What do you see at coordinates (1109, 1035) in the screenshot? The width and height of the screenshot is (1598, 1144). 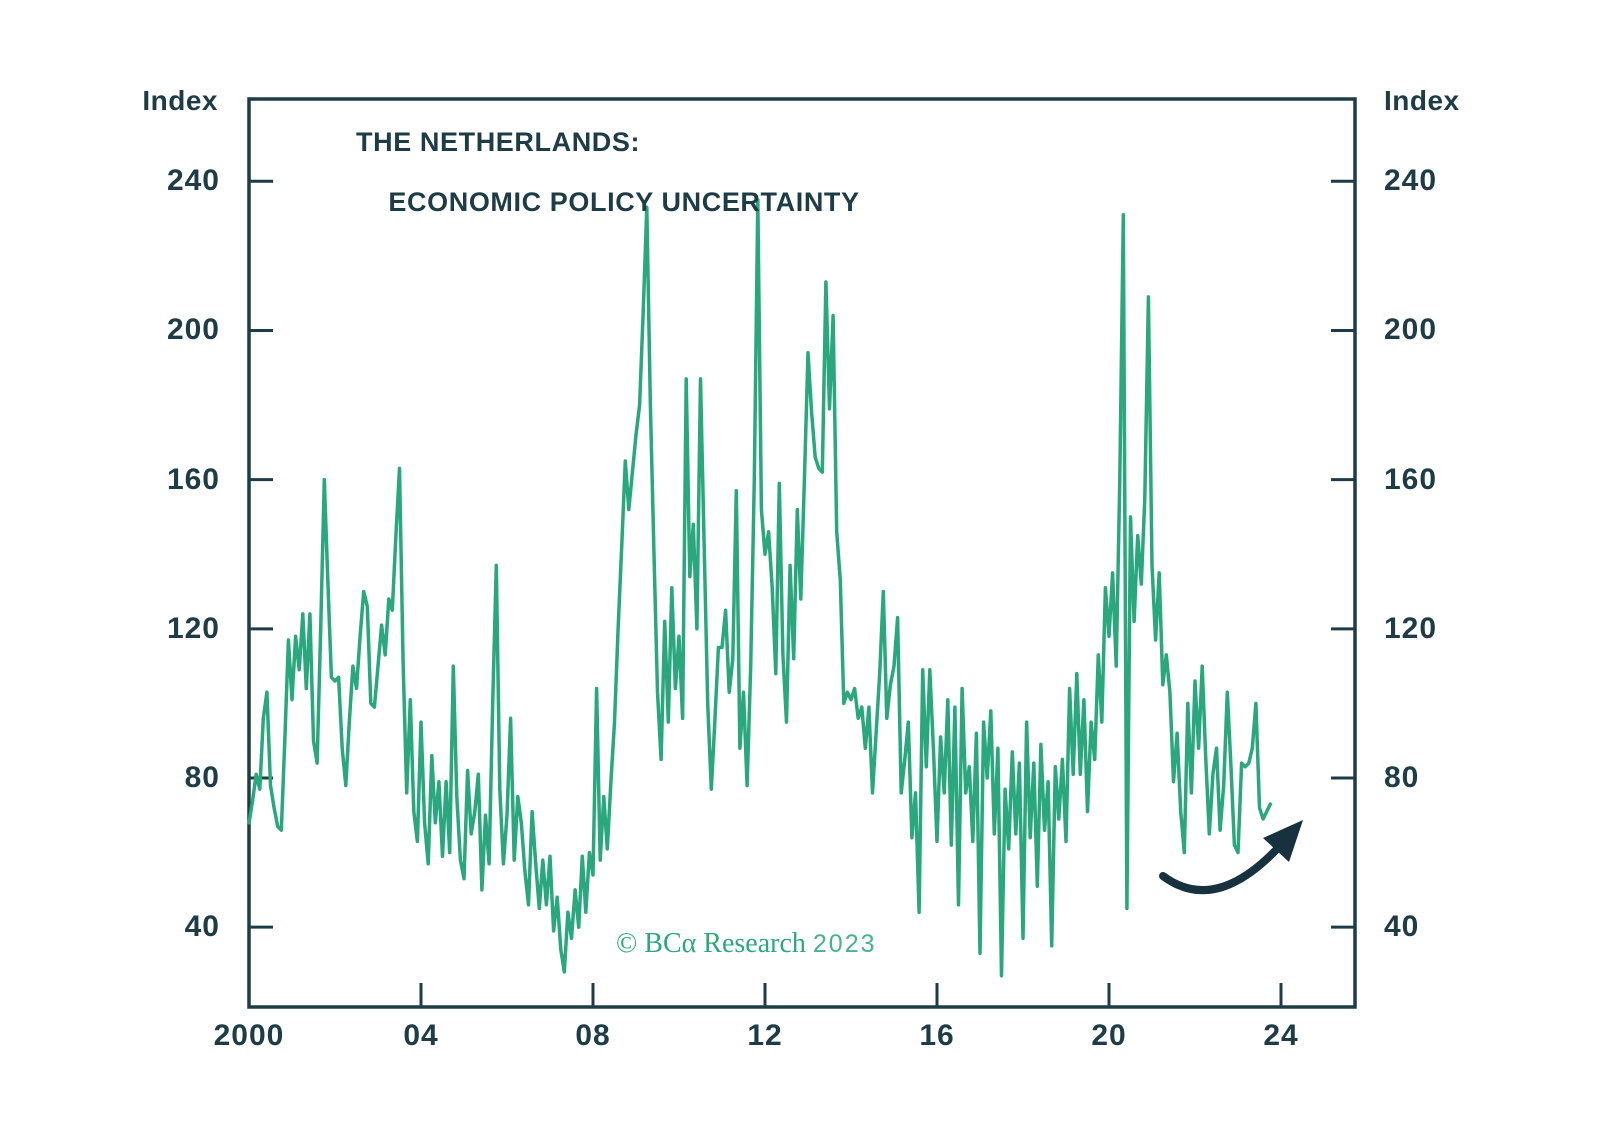 I see `x-tick-label-2020: 20` at bounding box center [1109, 1035].